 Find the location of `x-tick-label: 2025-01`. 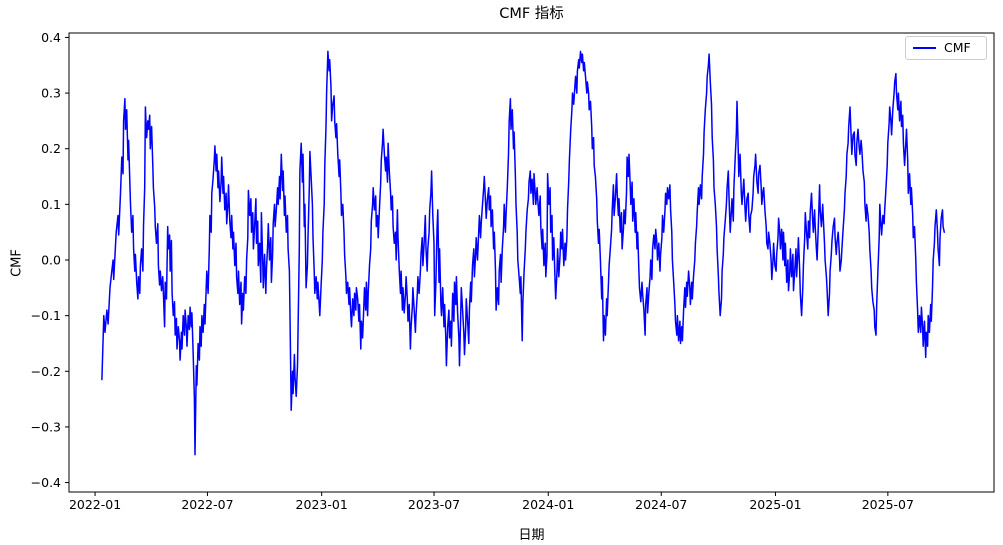

x-tick-label: 2025-01 is located at coordinates (775, 504).